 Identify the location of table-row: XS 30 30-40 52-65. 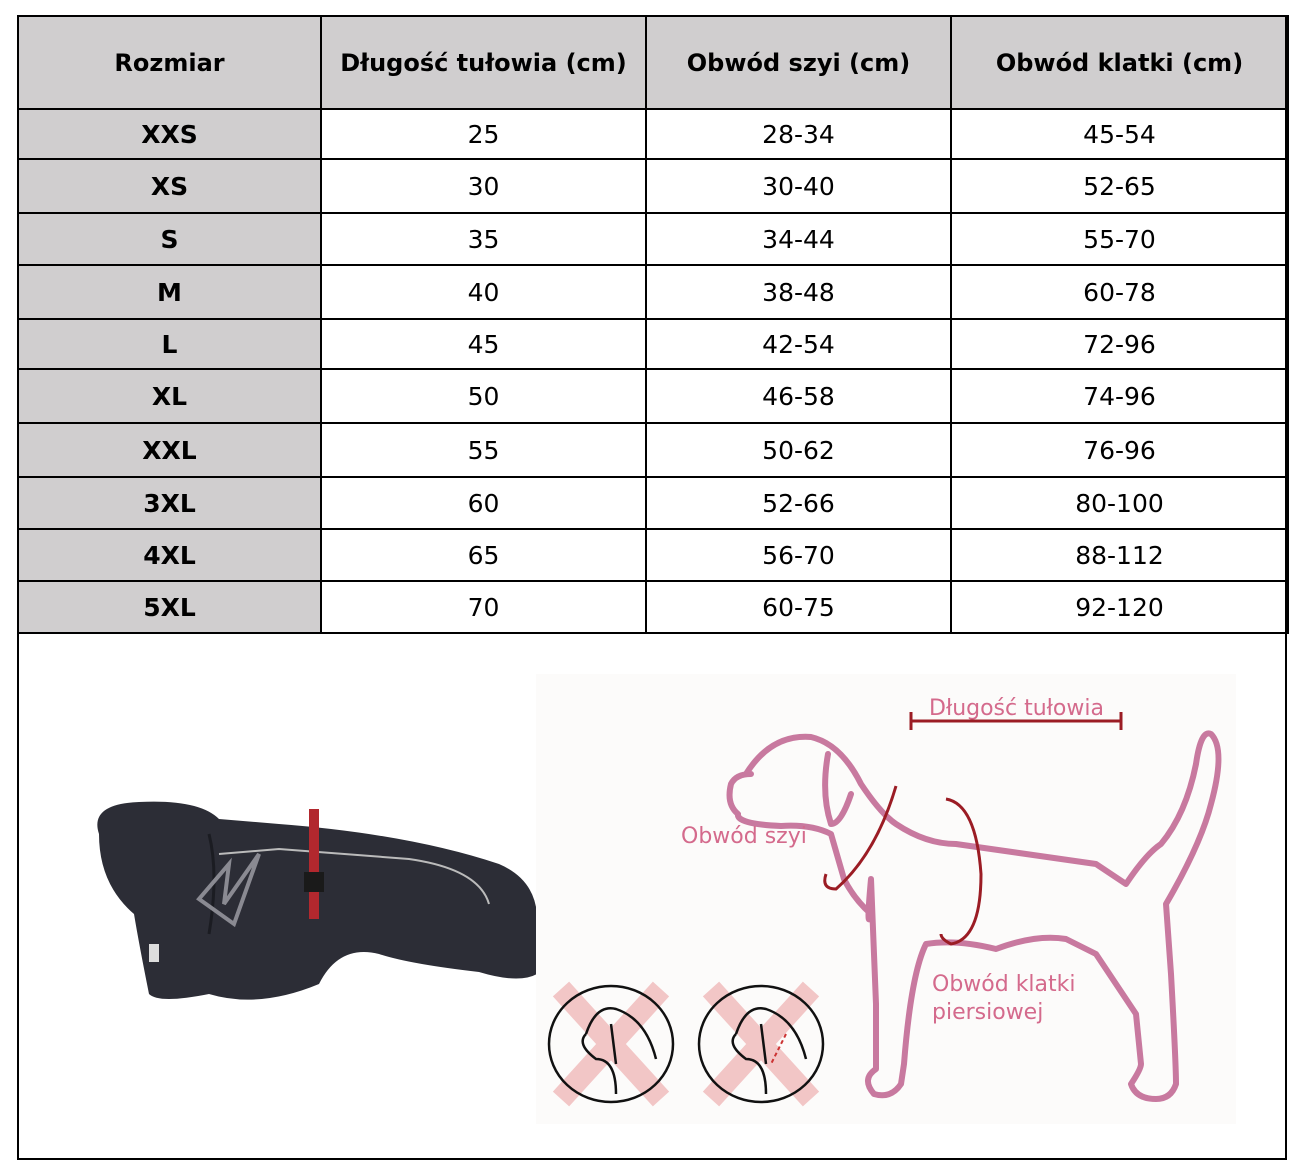
(653, 186).